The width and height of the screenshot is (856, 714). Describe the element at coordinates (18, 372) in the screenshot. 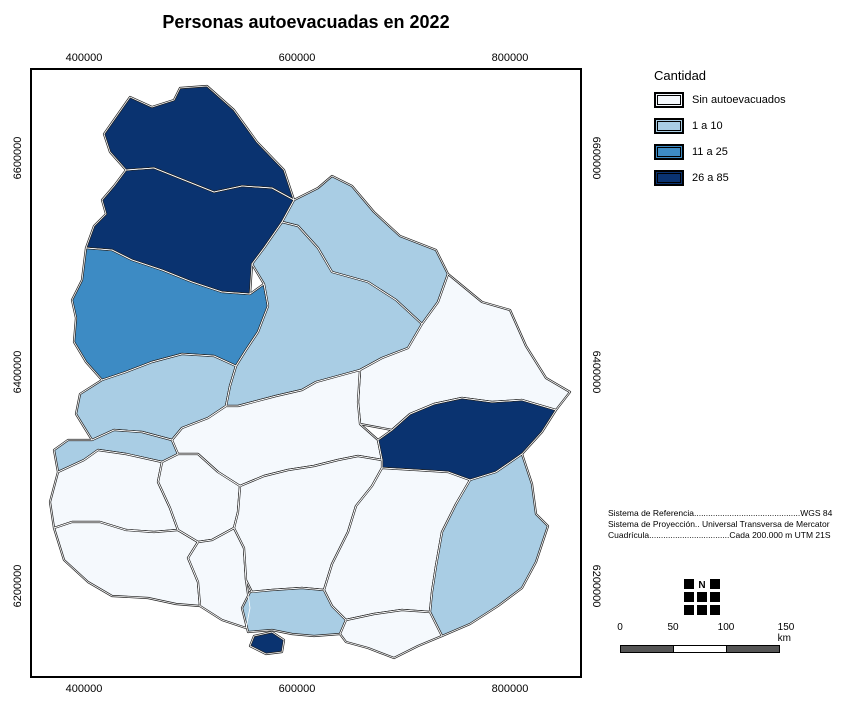

I see `y-tick-left-2: 6400000` at that location.